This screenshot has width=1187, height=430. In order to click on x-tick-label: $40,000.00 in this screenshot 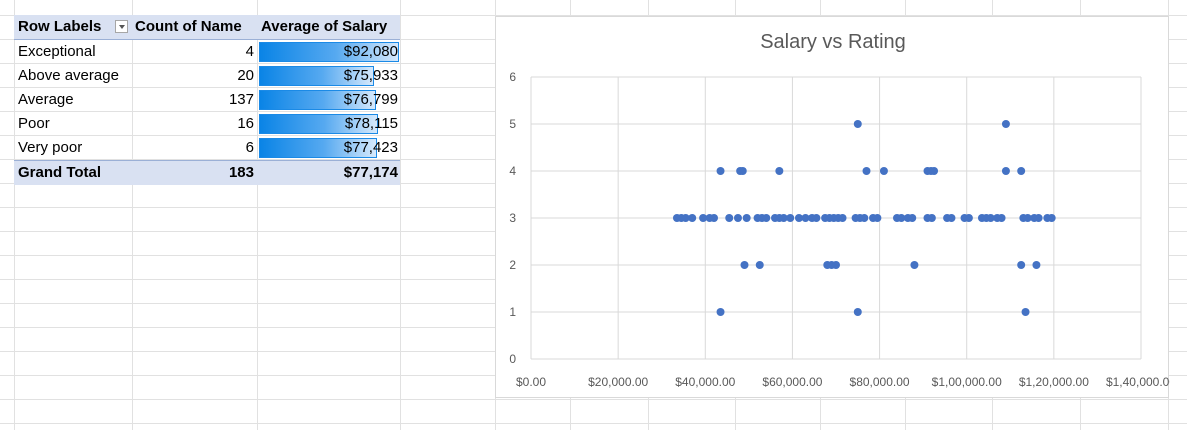, I will do `click(705, 382)`.